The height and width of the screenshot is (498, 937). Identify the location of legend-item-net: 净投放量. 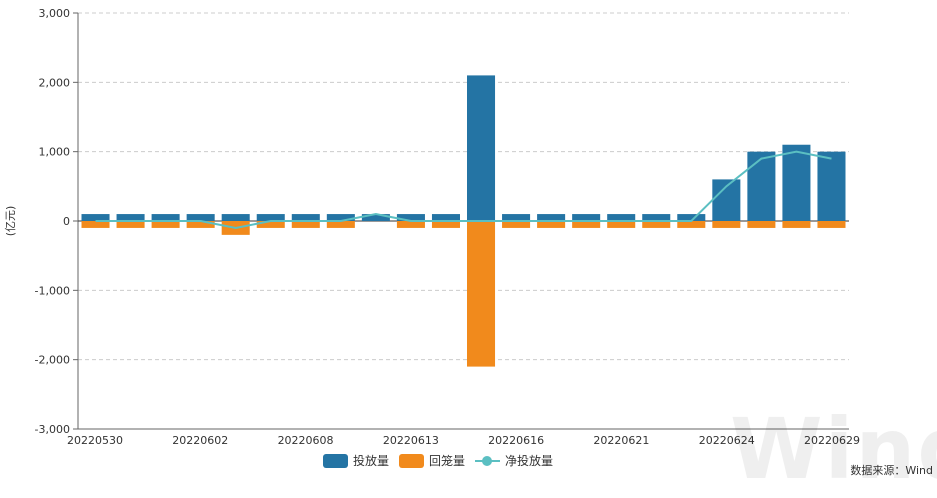
(514, 460).